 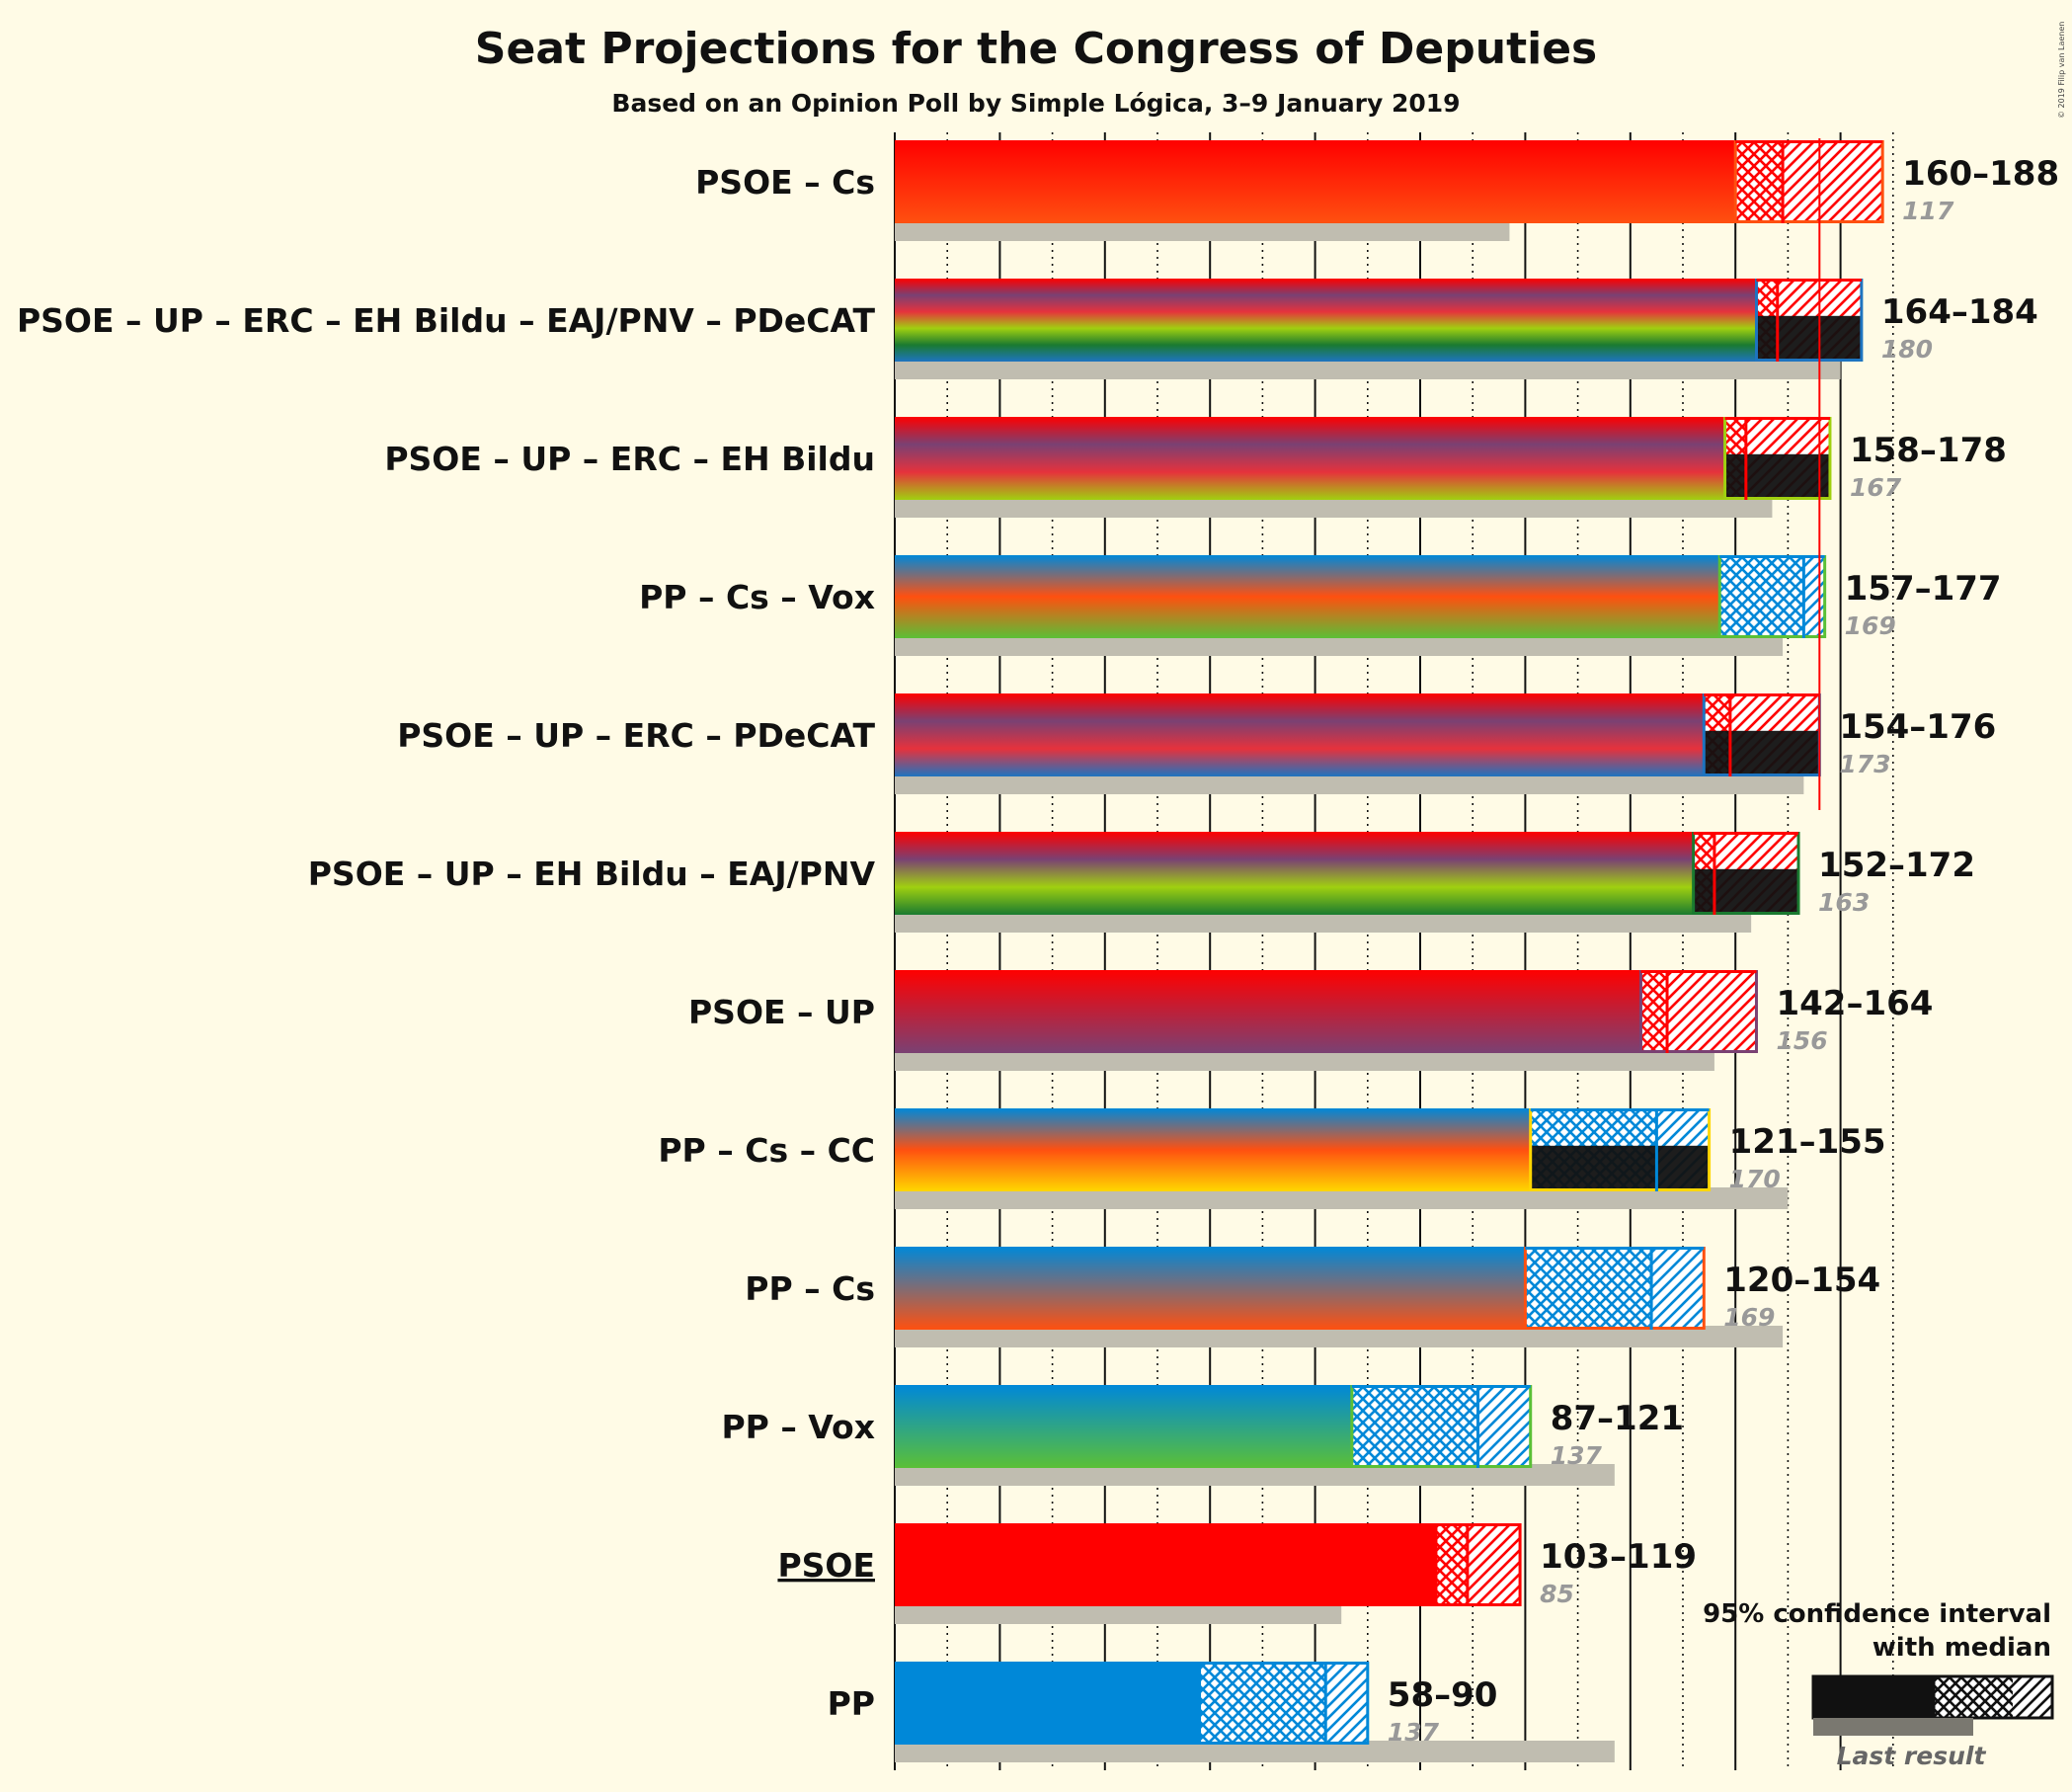 I want to click on row-label: PSOE – UP – ERC – EH Bildu, so click(x=629, y=459).